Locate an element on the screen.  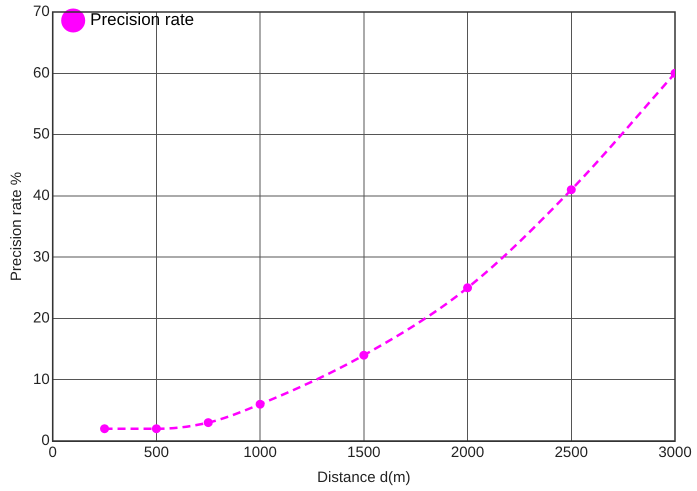
x-tick-label: 1500 is located at coordinates (364, 453).